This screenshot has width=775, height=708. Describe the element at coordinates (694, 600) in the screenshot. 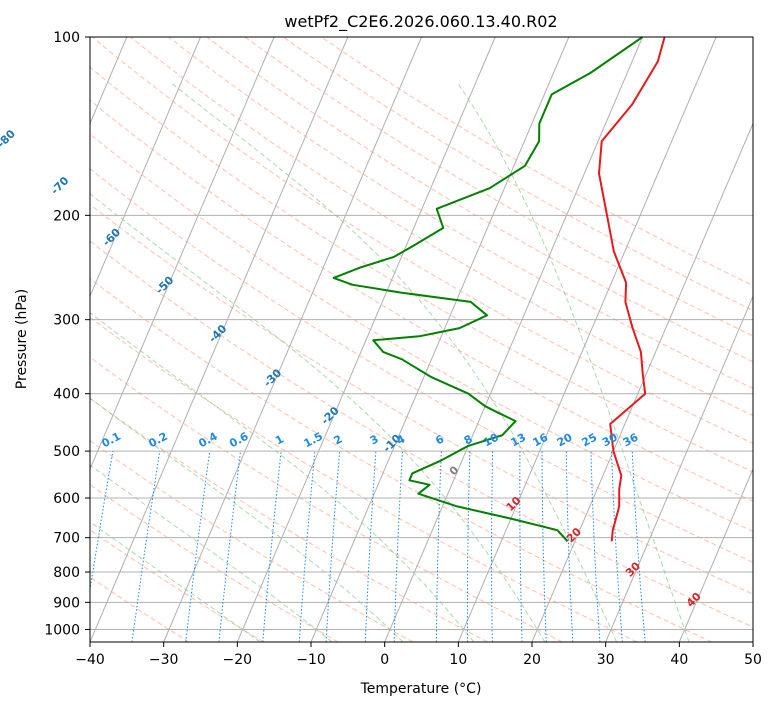

I see `isotherm-label: 40` at that location.